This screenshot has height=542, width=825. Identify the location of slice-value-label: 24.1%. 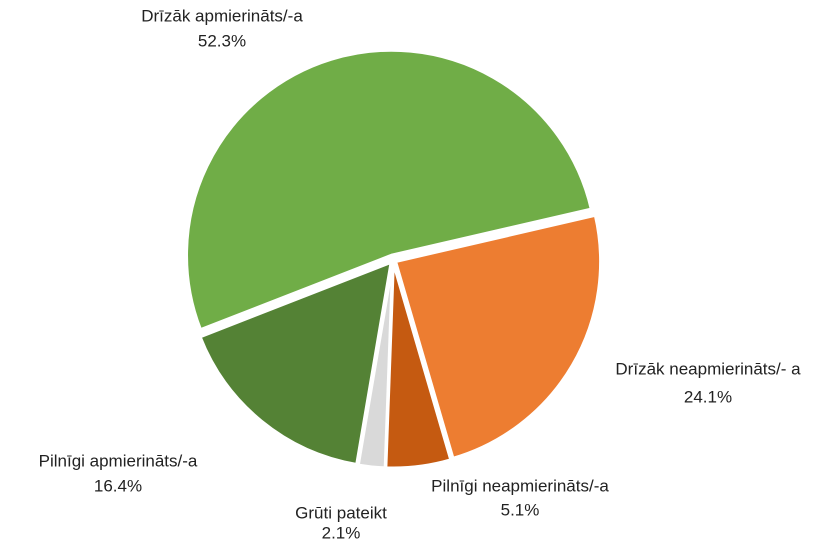
(708, 396).